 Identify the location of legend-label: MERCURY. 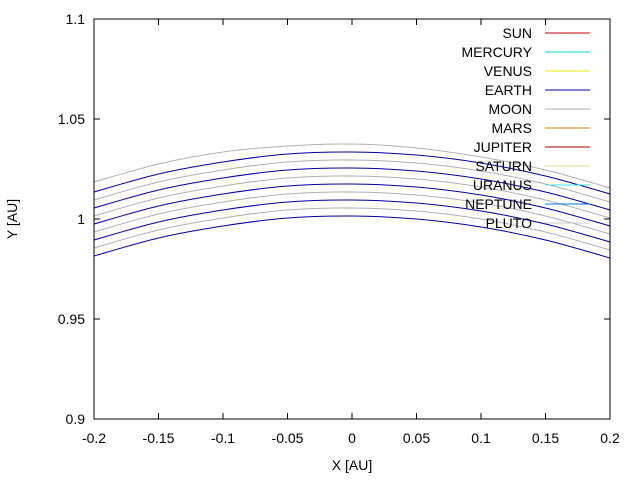
(496, 52).